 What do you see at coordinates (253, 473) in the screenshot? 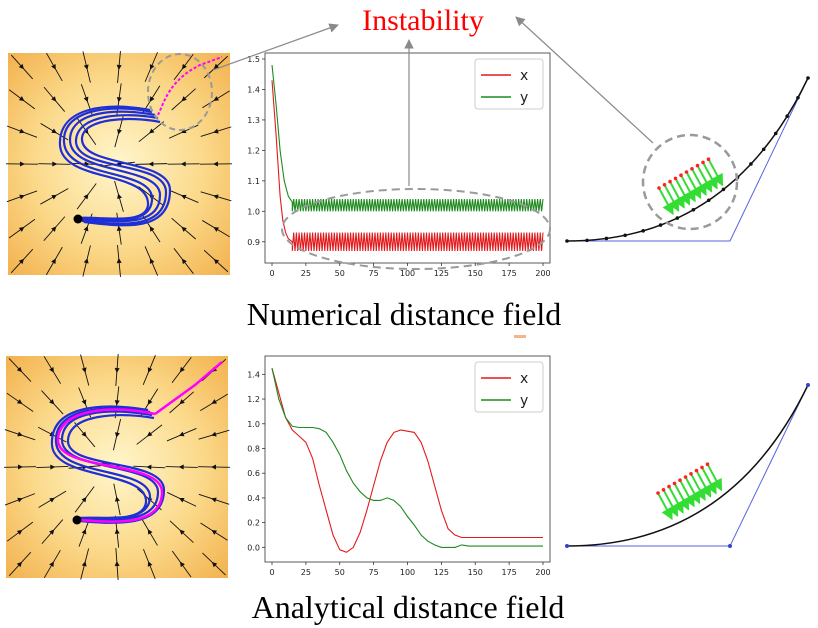
I see `y-tick-label: 0.6` at bounding box center [253, 473].